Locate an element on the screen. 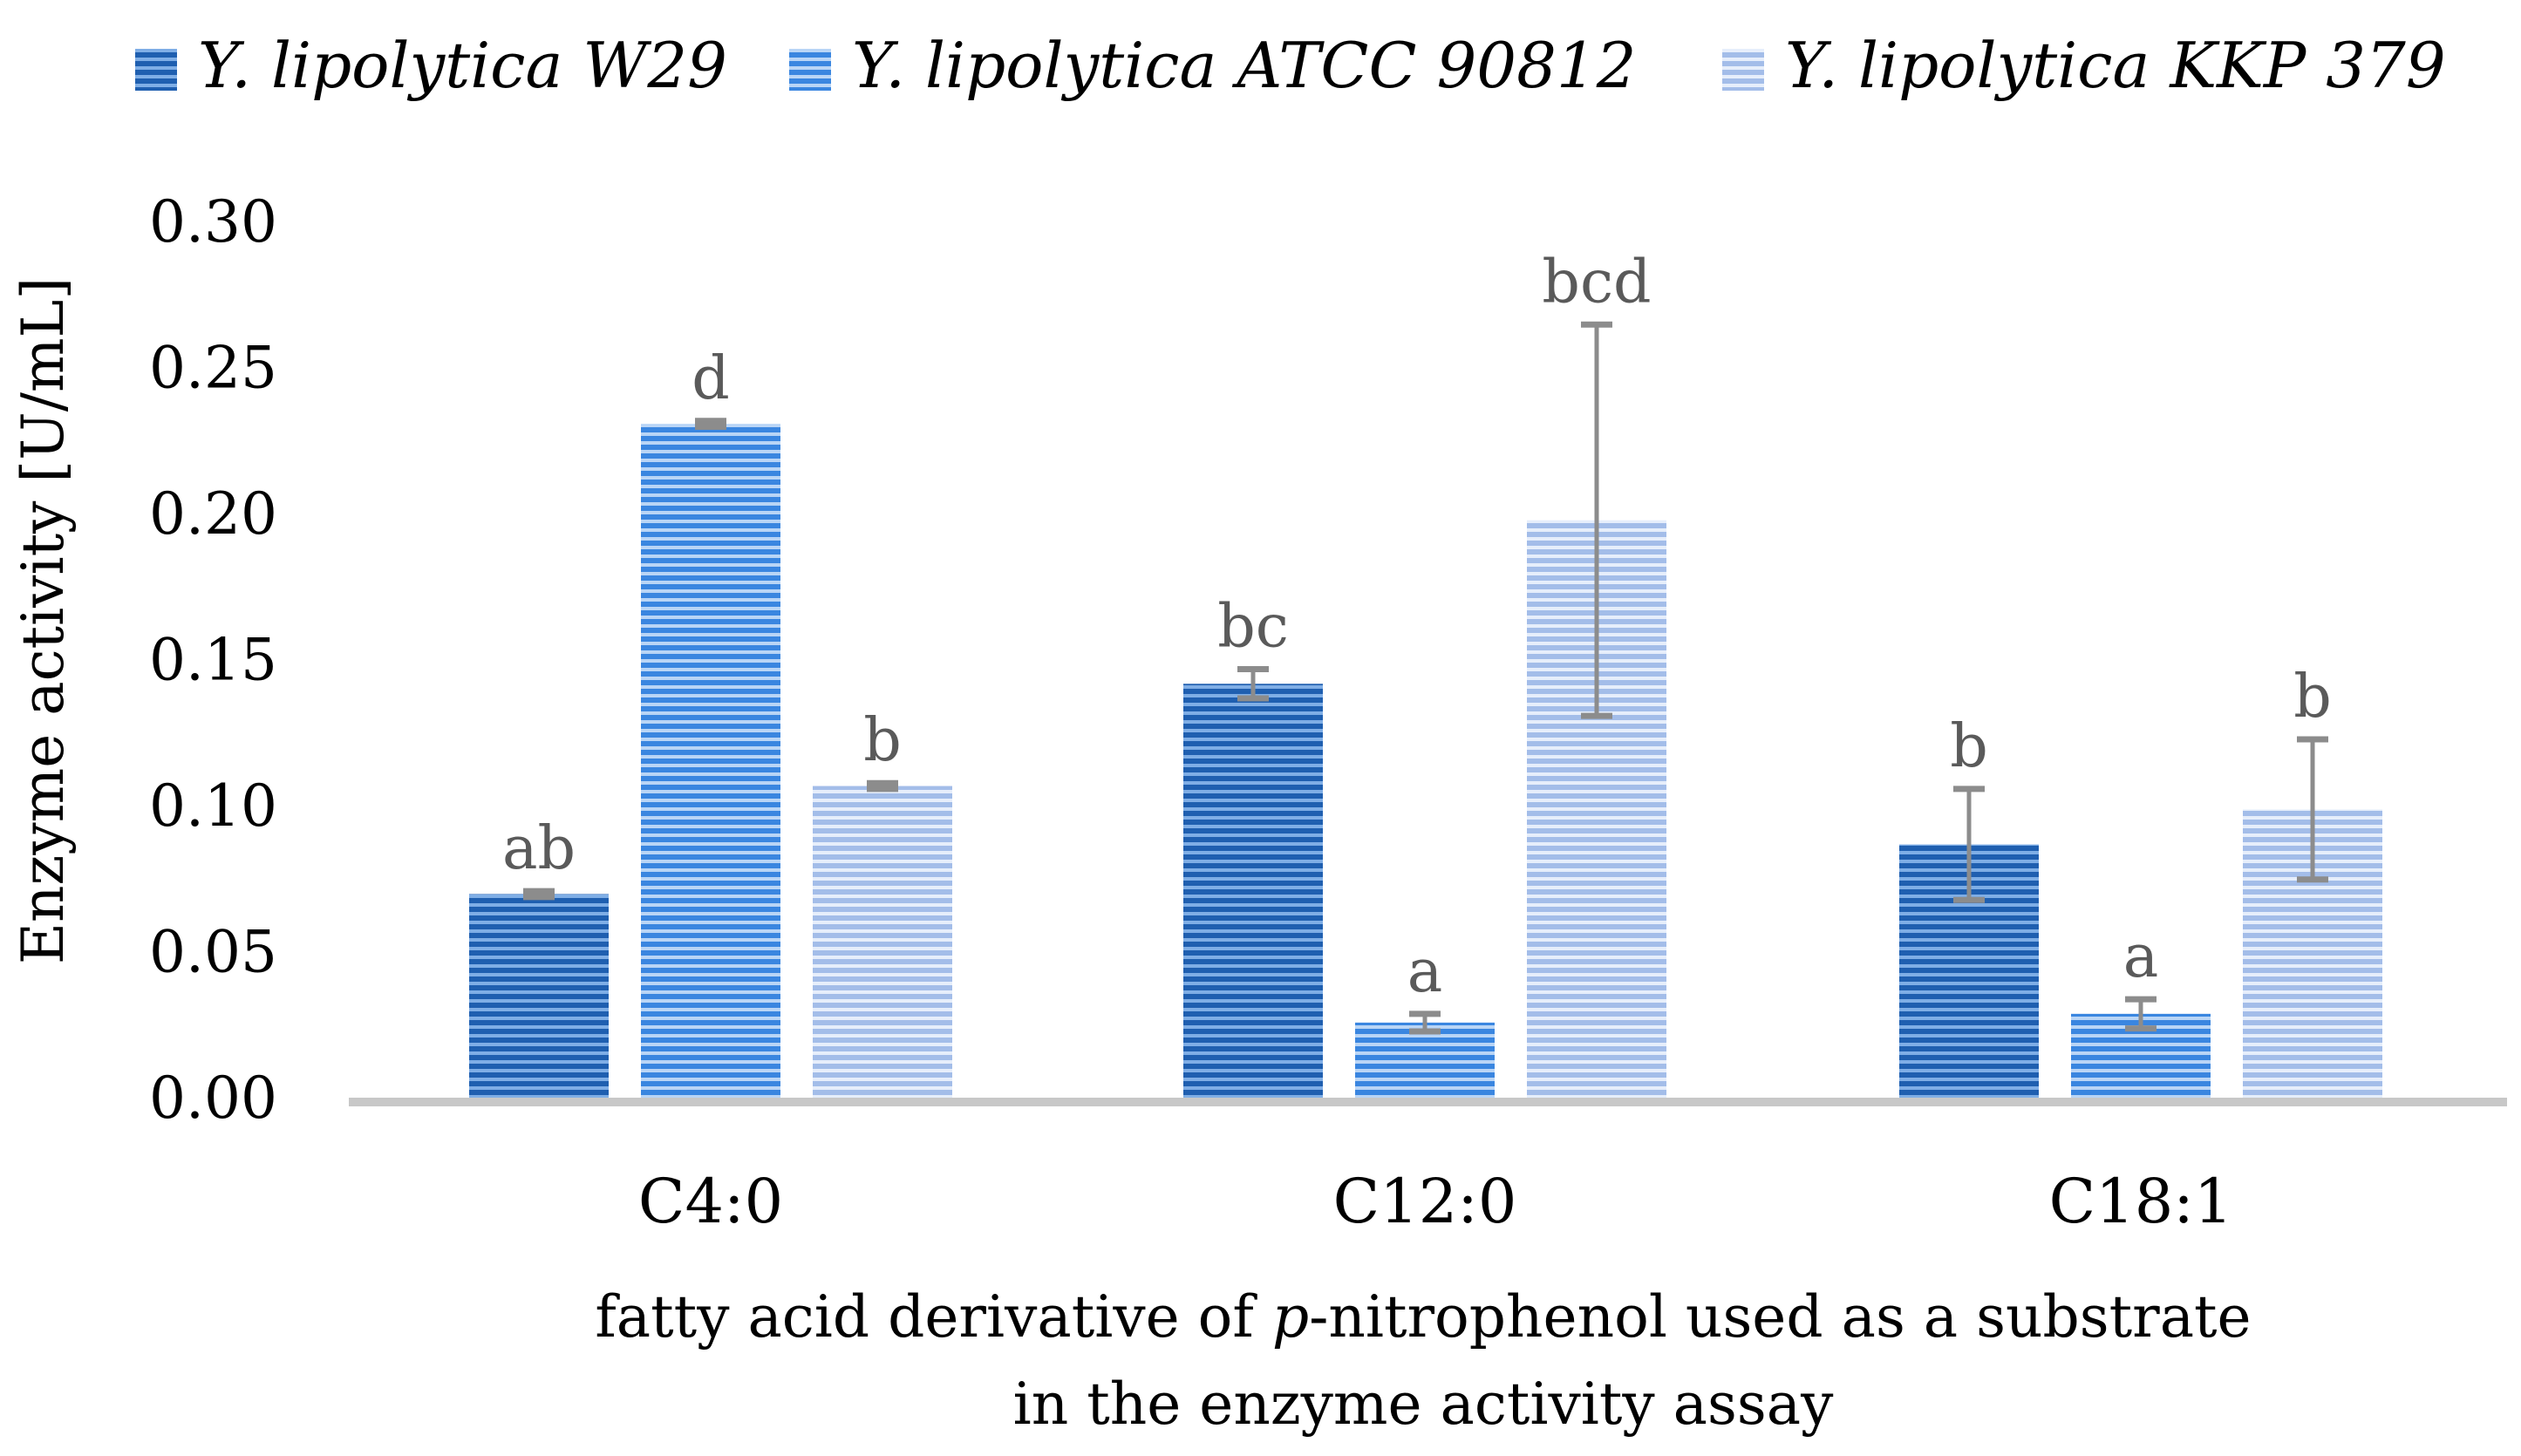  y-tick-label: 0.05 is located at coordinates (213, 952).